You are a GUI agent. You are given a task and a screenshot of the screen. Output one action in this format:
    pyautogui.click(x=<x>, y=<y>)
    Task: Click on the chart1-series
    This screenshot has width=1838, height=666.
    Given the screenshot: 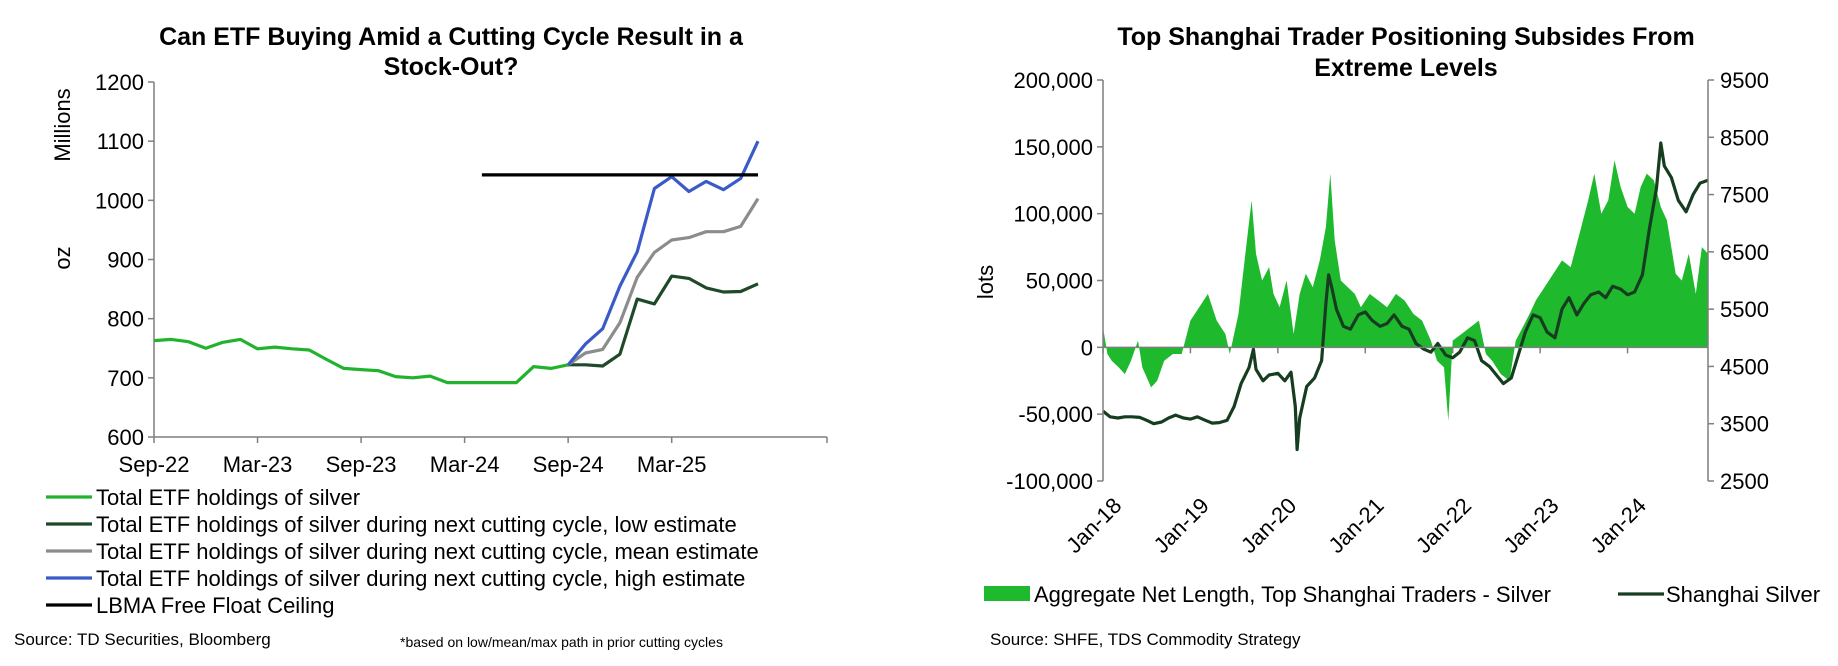 What is the action you would take?
    pyautogui.click(x=456, y=262)
    